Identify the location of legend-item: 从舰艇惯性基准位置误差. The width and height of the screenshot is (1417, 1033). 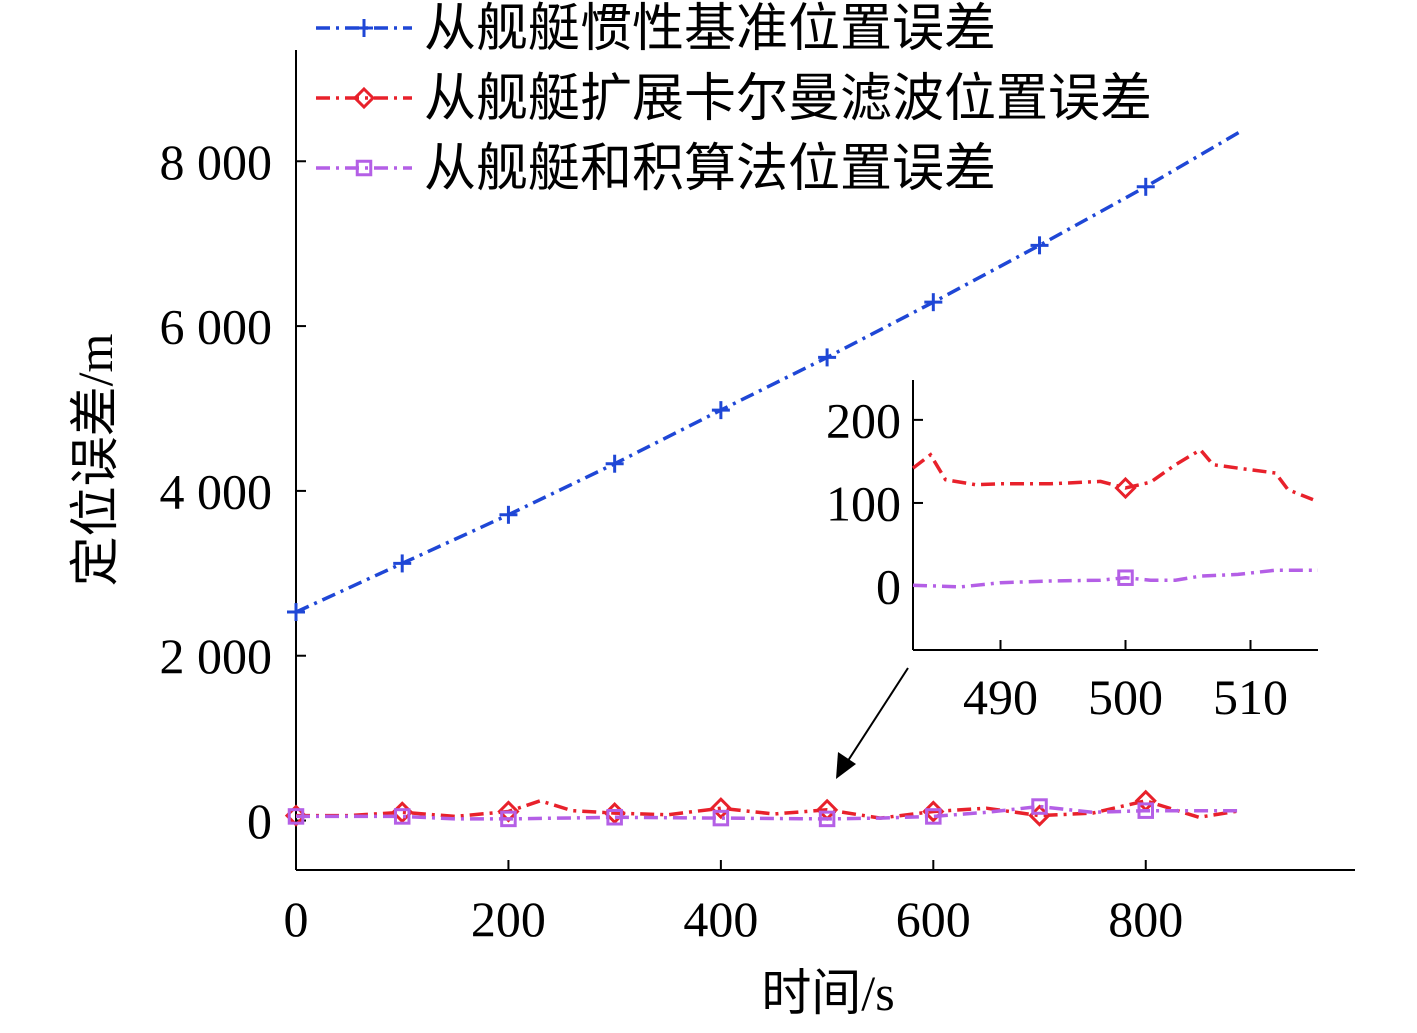
(656, 29).